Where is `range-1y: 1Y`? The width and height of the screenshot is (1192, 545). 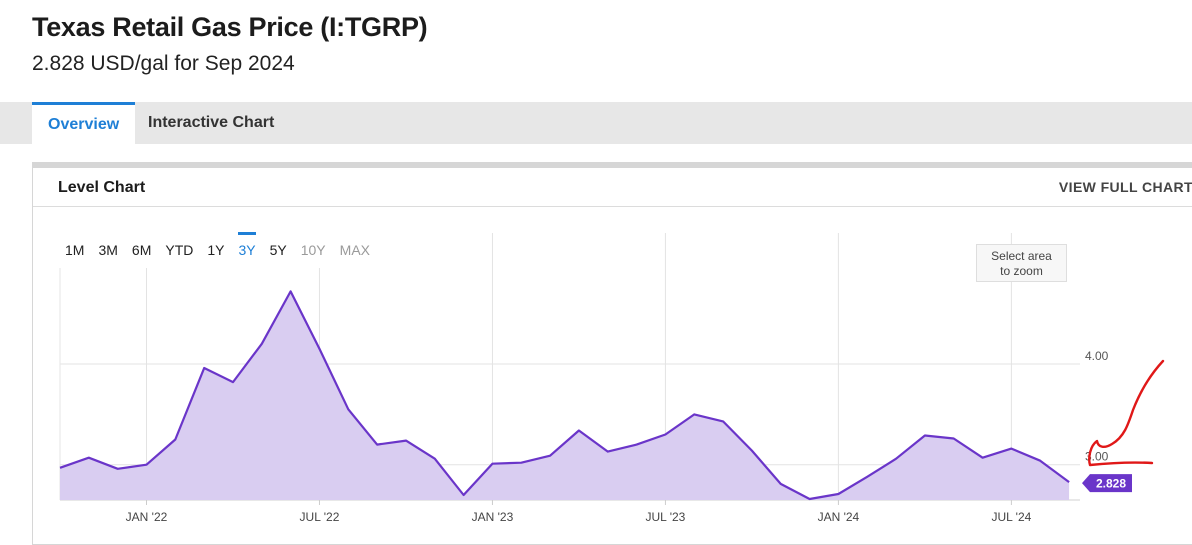 range-1y: 1Y is located at coordinates (216, 250).